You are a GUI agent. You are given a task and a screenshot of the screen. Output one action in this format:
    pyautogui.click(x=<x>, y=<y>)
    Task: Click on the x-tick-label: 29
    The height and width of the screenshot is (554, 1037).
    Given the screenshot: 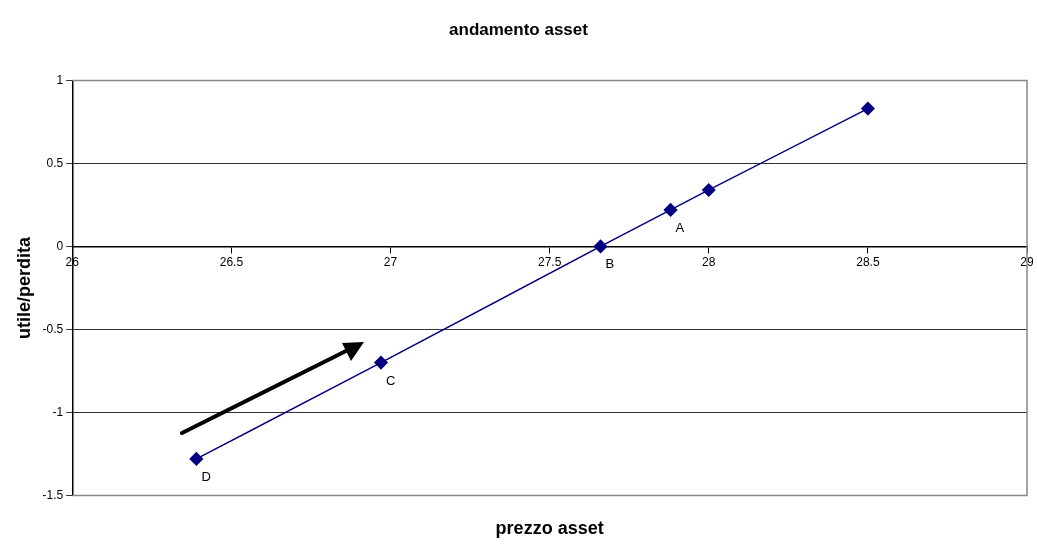 What is the action you would take?
    pyautogui.click(x=1027, y=261)
    